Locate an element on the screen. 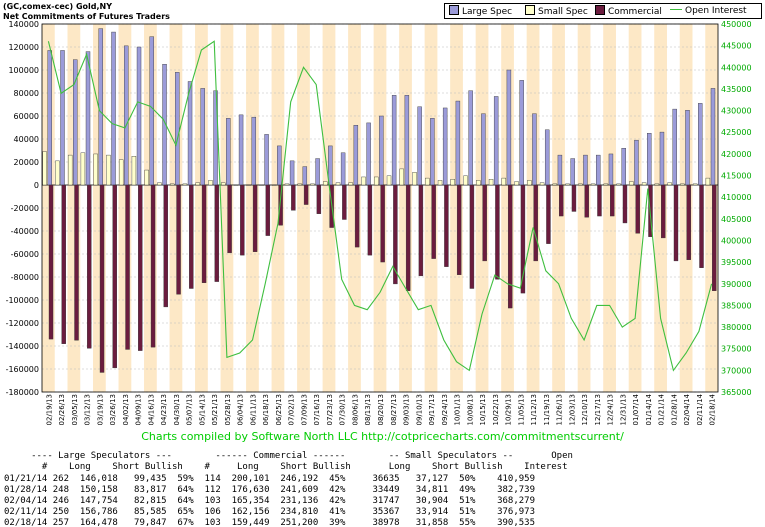 The width and height of the screenshot is (765, 527). y-tick-label: -80000 is located at coordinates (25, 277).